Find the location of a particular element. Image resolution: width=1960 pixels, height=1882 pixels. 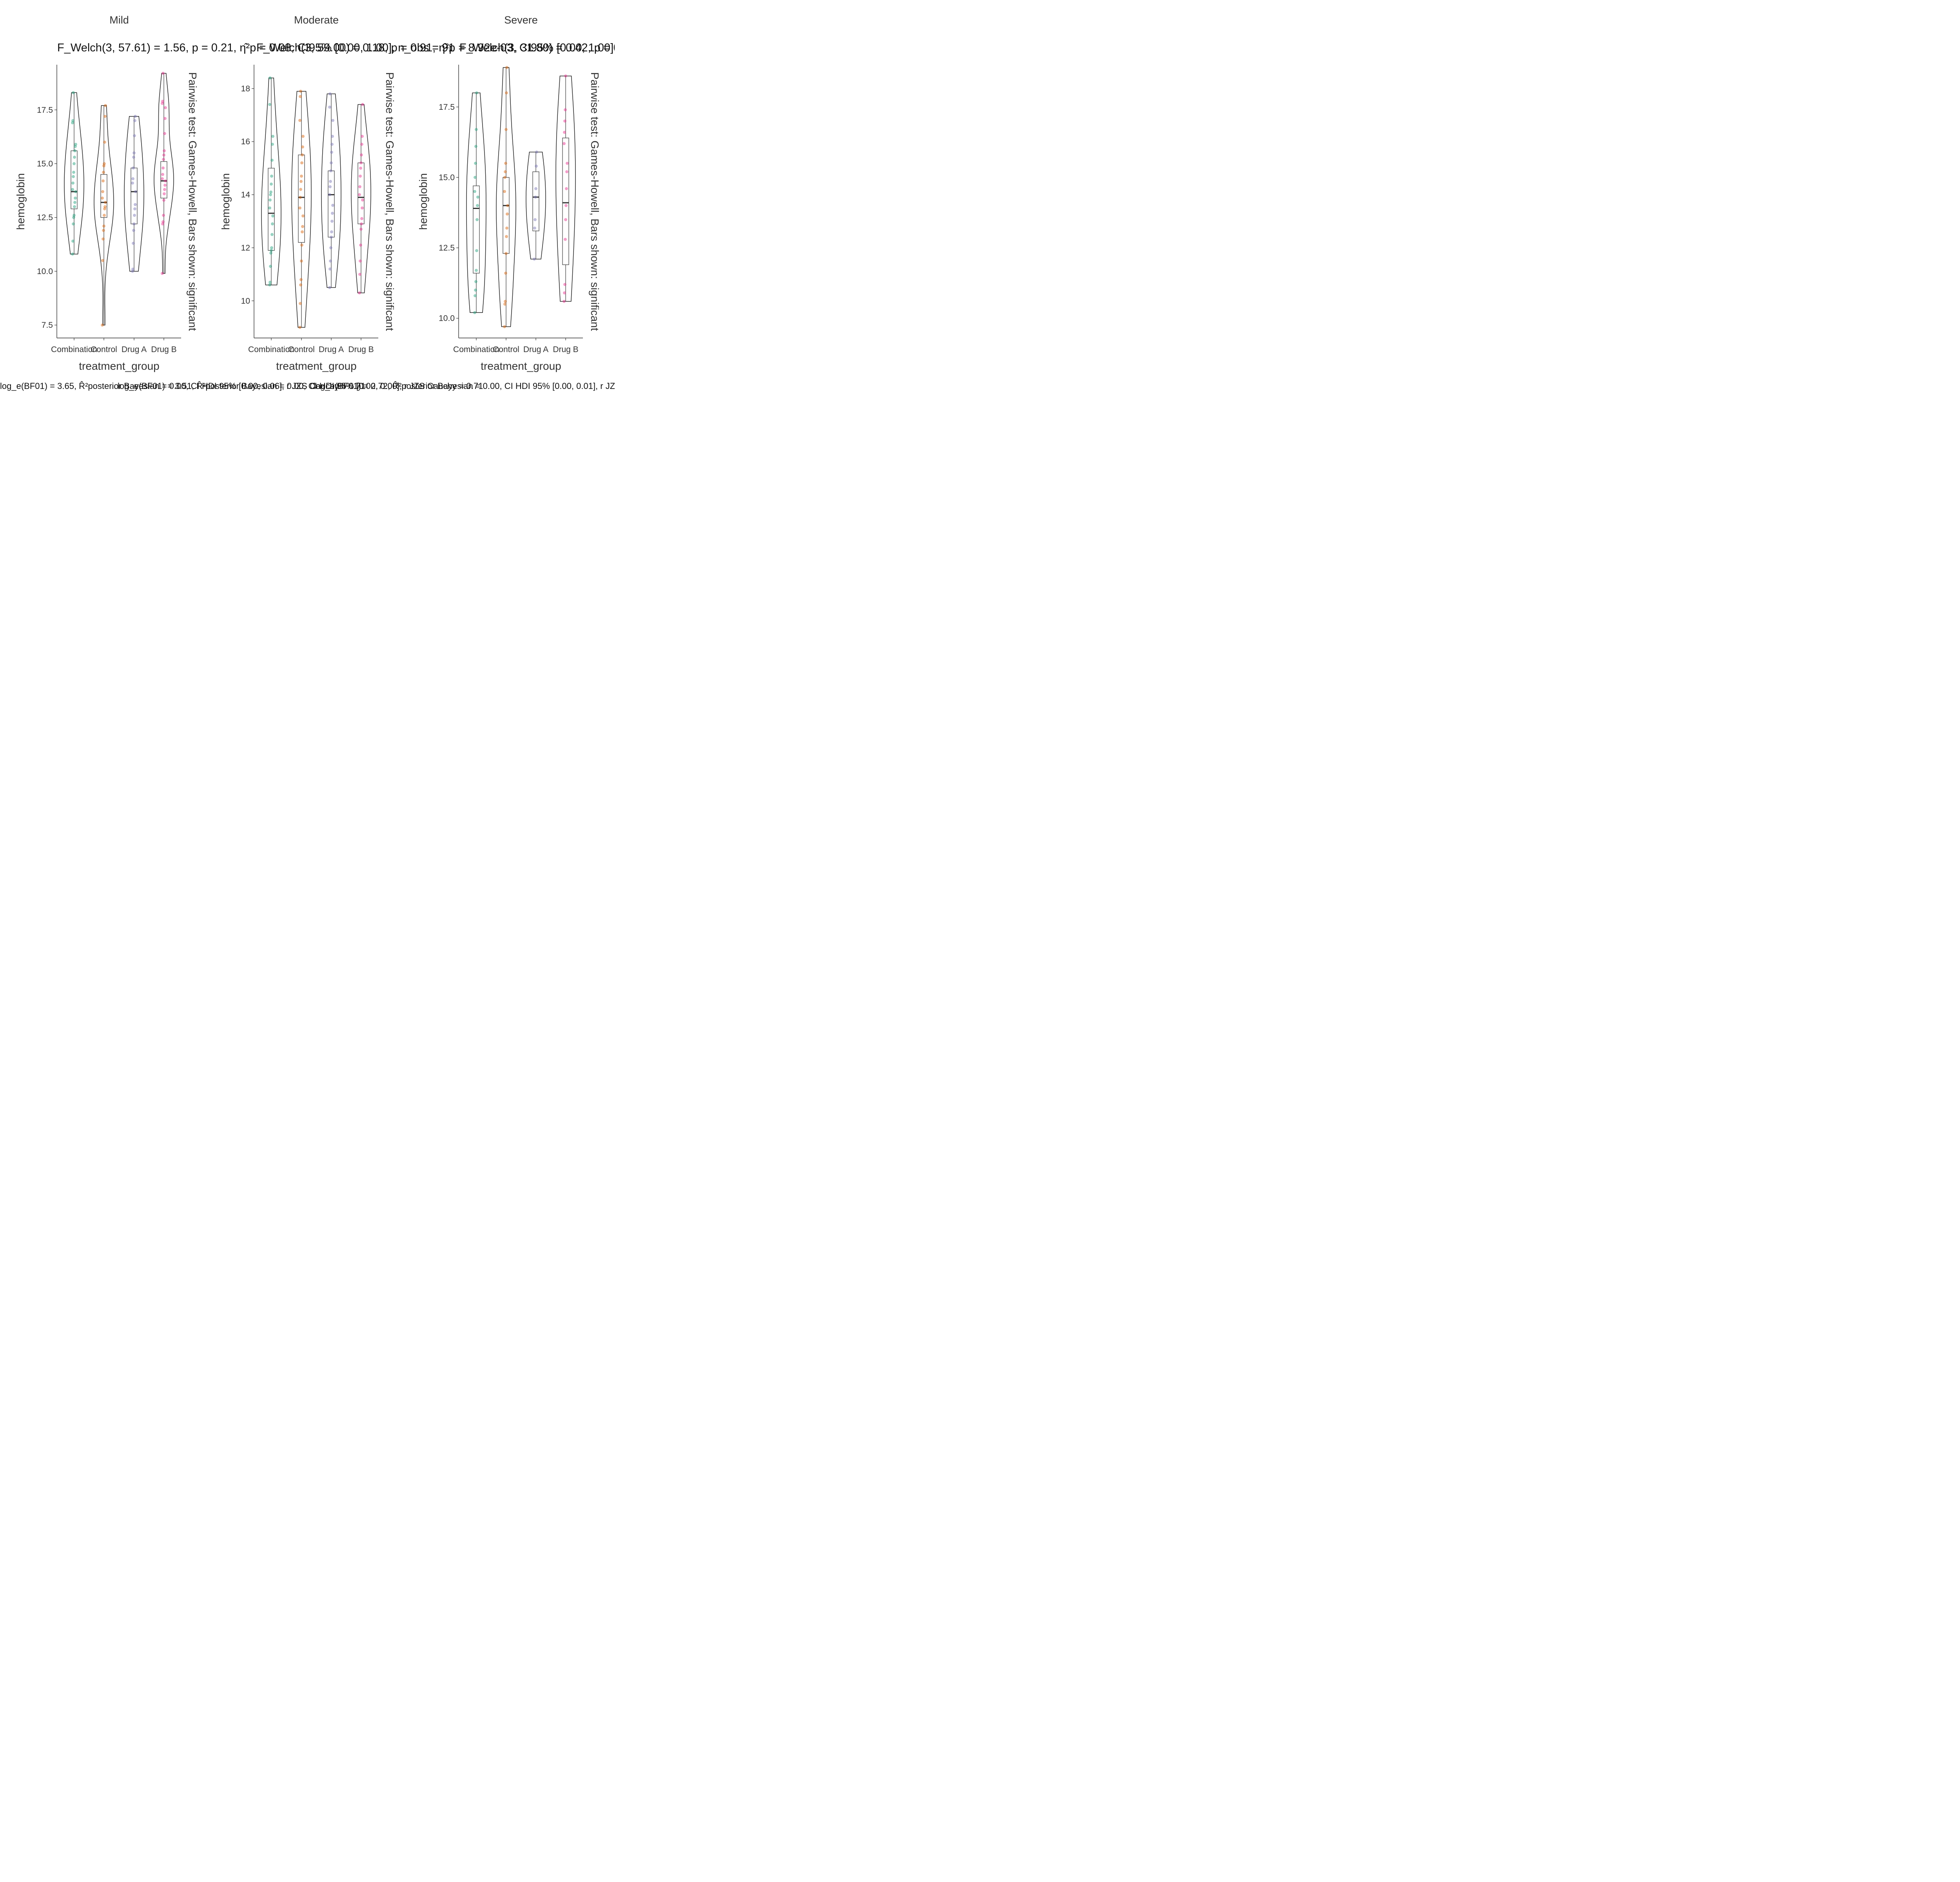

violin-group-control is located at coordinates (301, 209).